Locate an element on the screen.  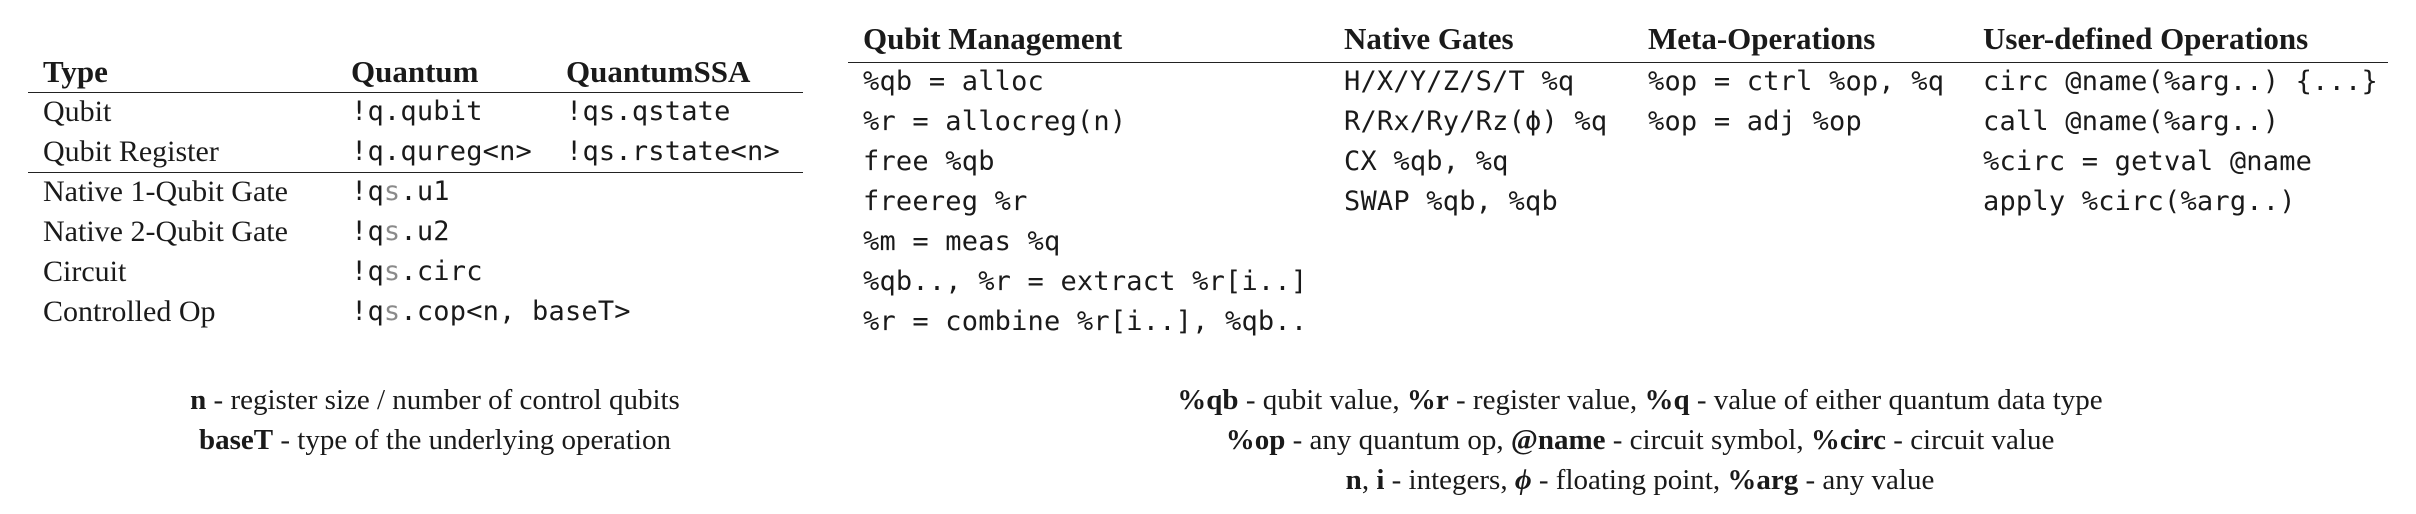
column-header: Qubit Management is located at coordinates (993, 38).